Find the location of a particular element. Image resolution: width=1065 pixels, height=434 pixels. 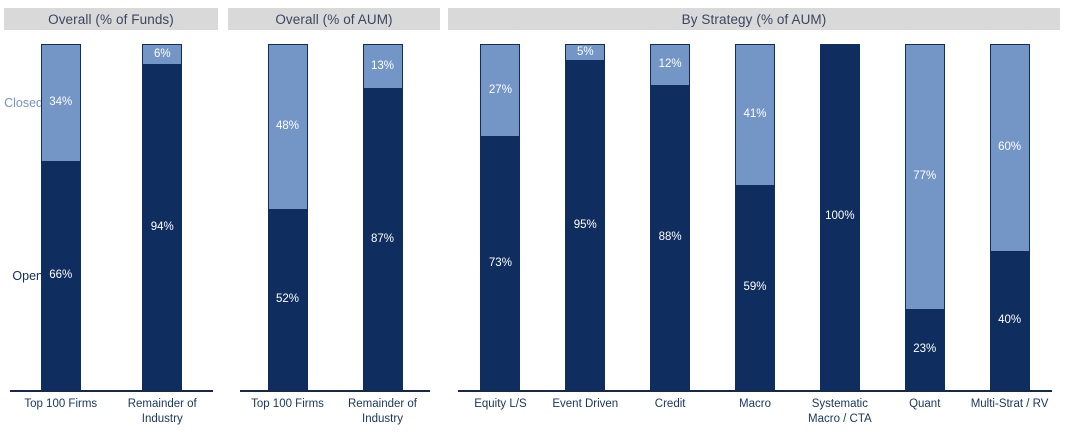

stacked-bar: 77% 23% is located at coordinates (924, 217).